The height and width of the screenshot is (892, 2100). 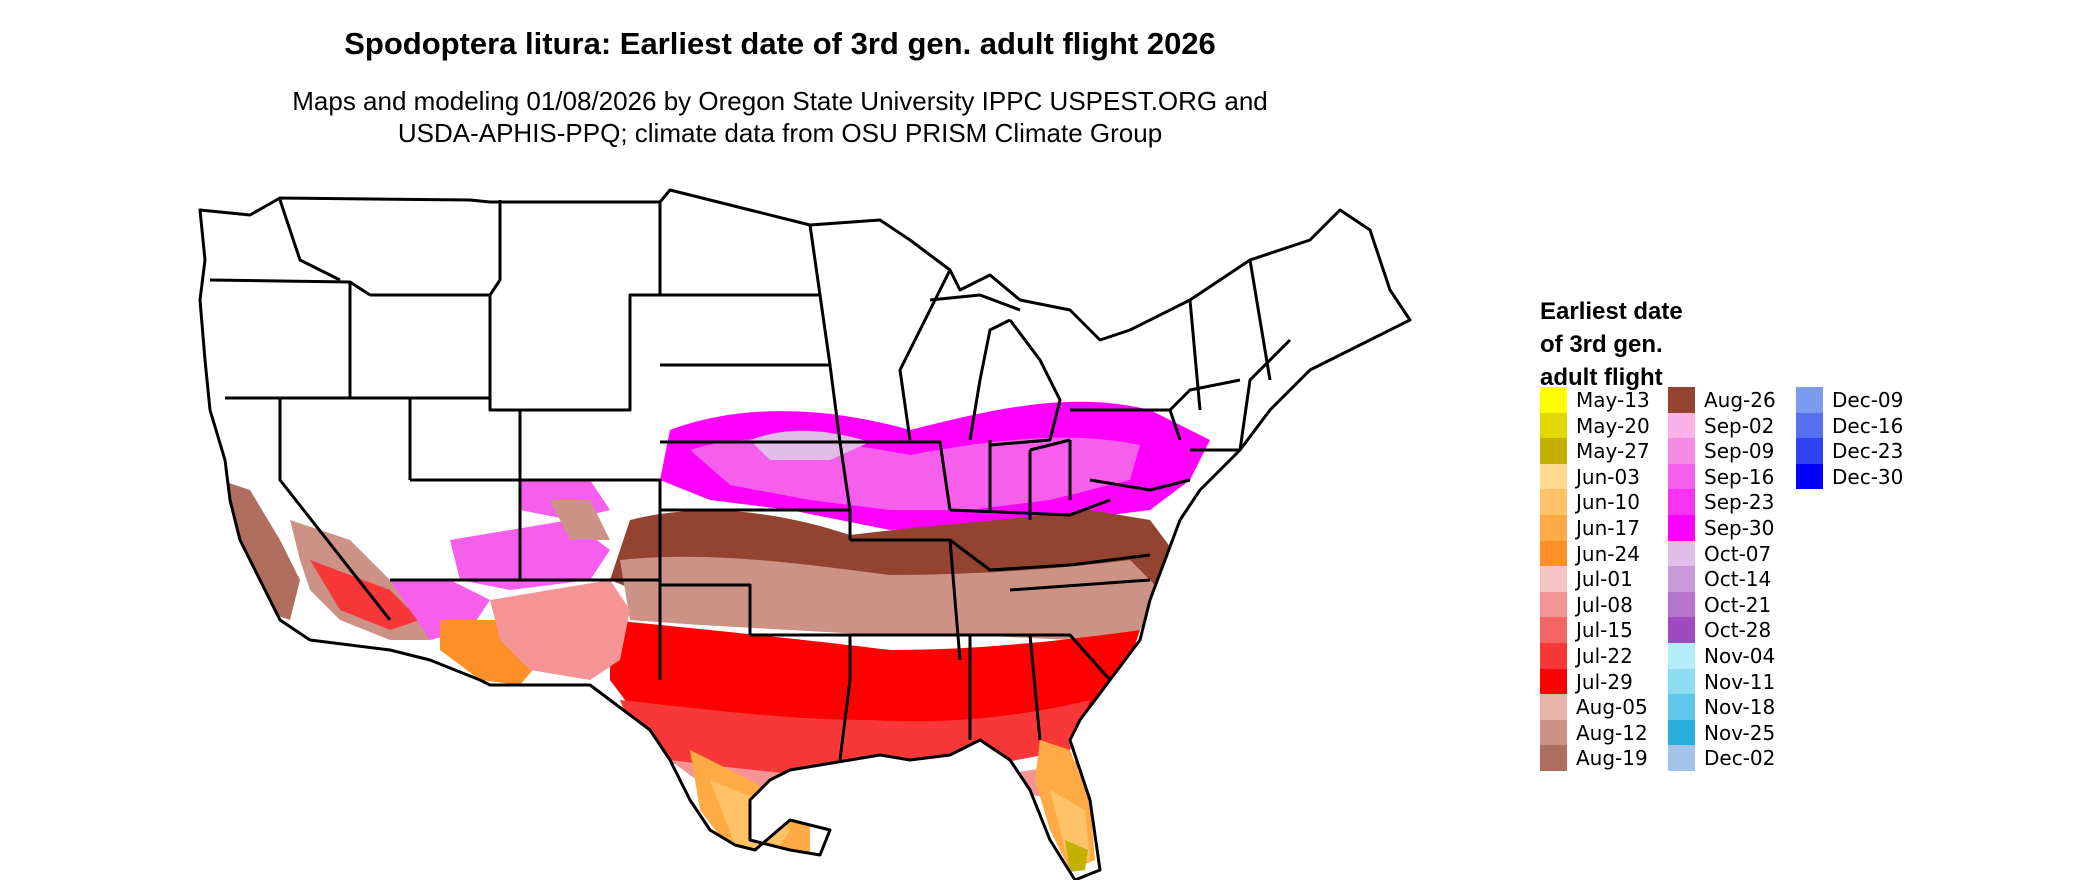 I want to click on legend-label: Jul-15, so click(x=1604, y=630).